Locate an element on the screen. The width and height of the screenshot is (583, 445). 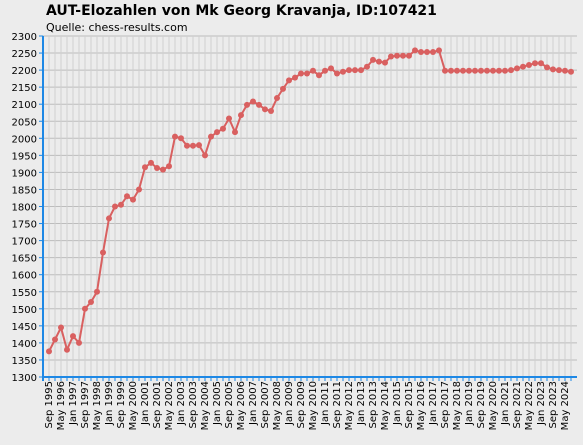
y-tick-label: 1600 is located at coordinates (24, 276).